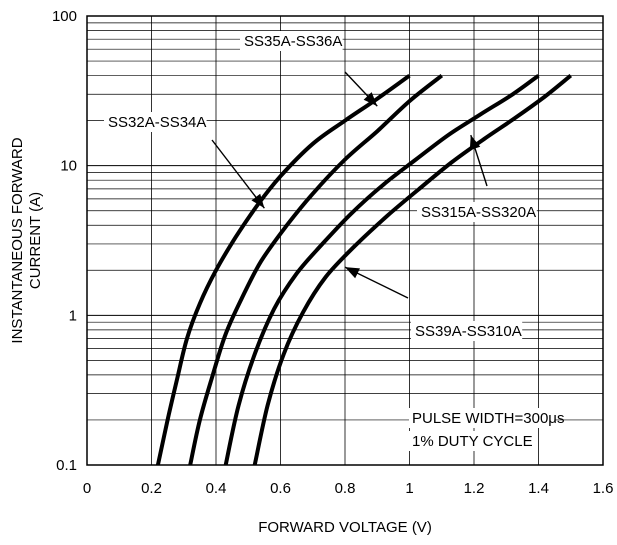  I want to click on y-tick-labels: 0.1 1 10 100, so click(64, 241).